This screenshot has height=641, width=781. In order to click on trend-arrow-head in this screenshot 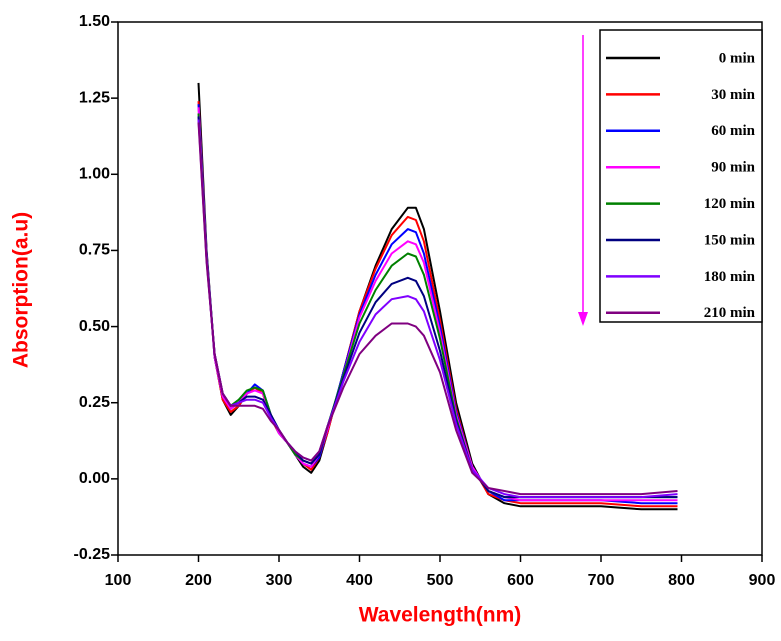, I will do `click(583, 319)`.